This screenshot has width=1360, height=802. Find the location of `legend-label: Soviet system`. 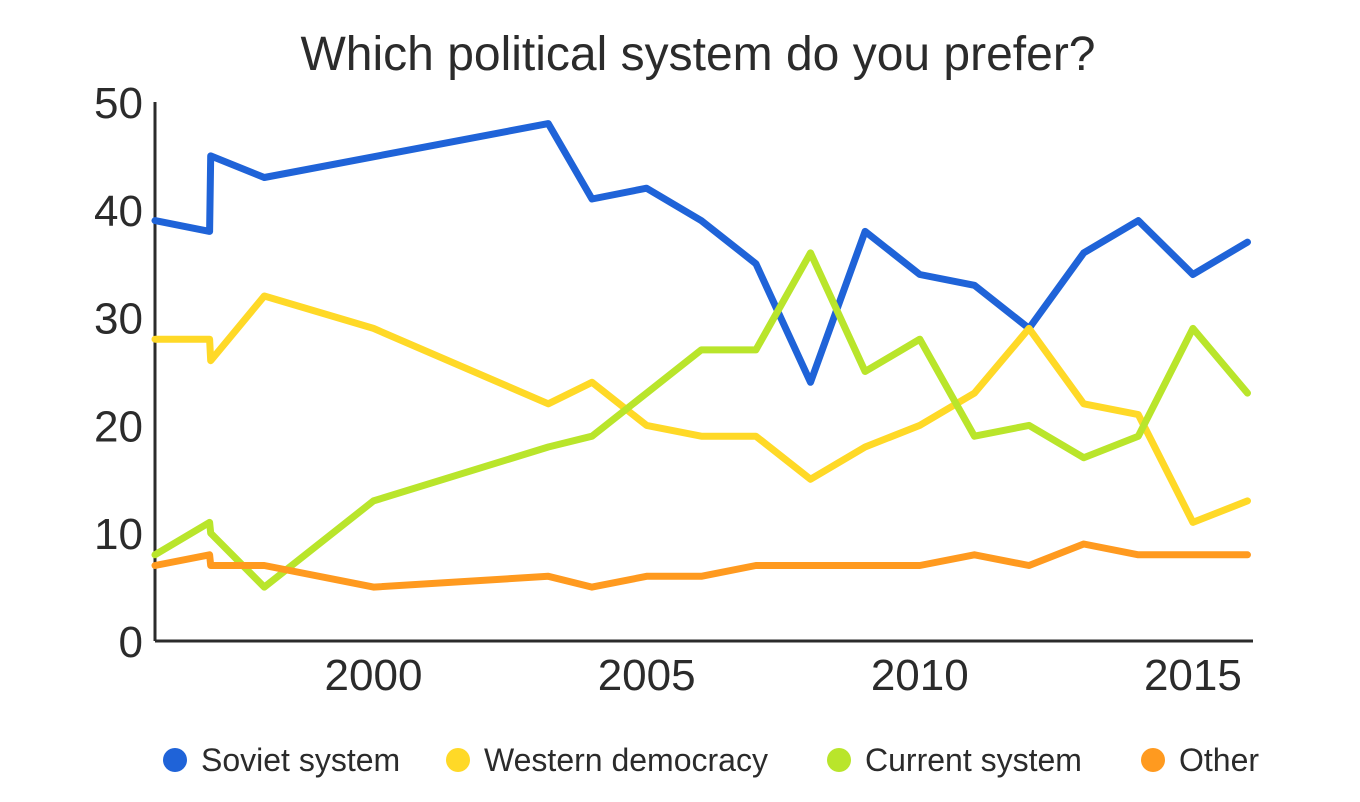

legend-label: Soviet system is located at coordinates (300, 760).